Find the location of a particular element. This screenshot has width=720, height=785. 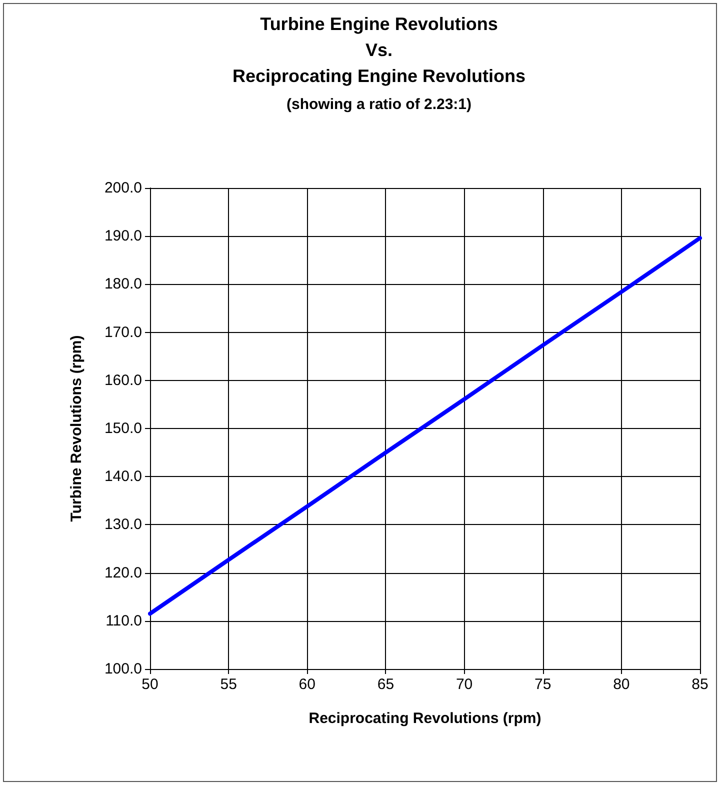

y-tick-label: 170.0 is located at coordinates (123, 332).